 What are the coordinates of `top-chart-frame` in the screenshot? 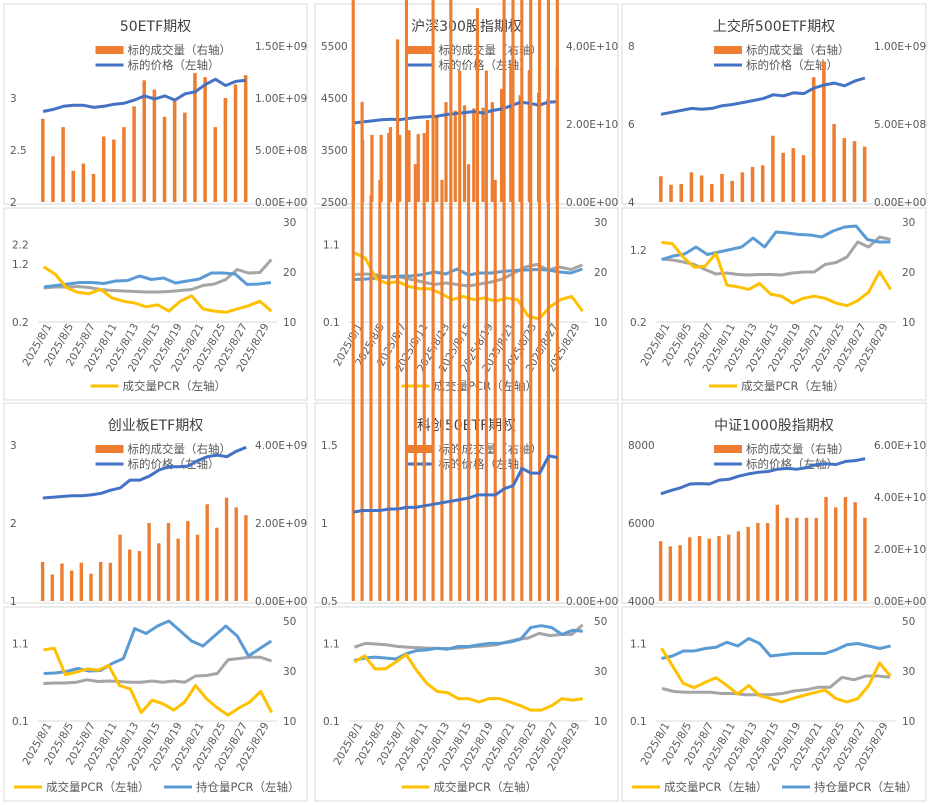 It's located at (774, 503).